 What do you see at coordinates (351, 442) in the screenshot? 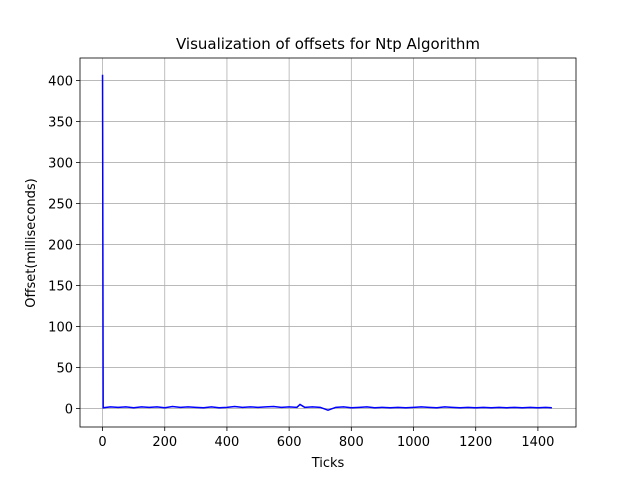
I see `x-tick-label: 800` at bounding box center [351, 442].